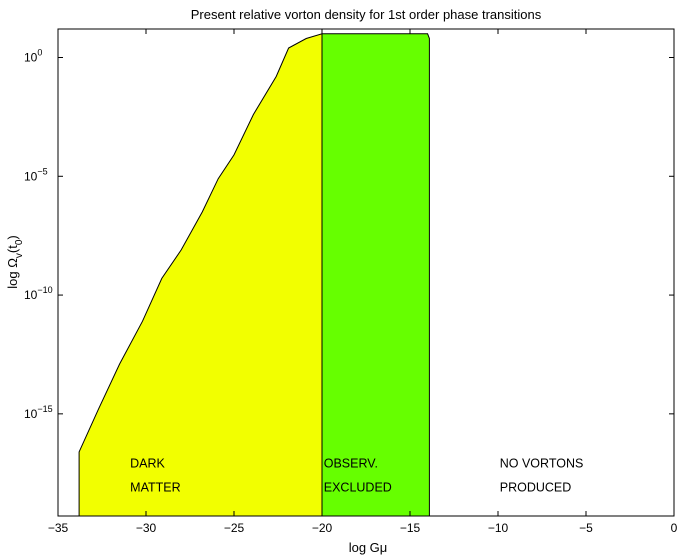  What do you see at coordinates (12, 273) in the screenshot?
I see `y-label-base: log Ω` at bounding box center [12, 273].